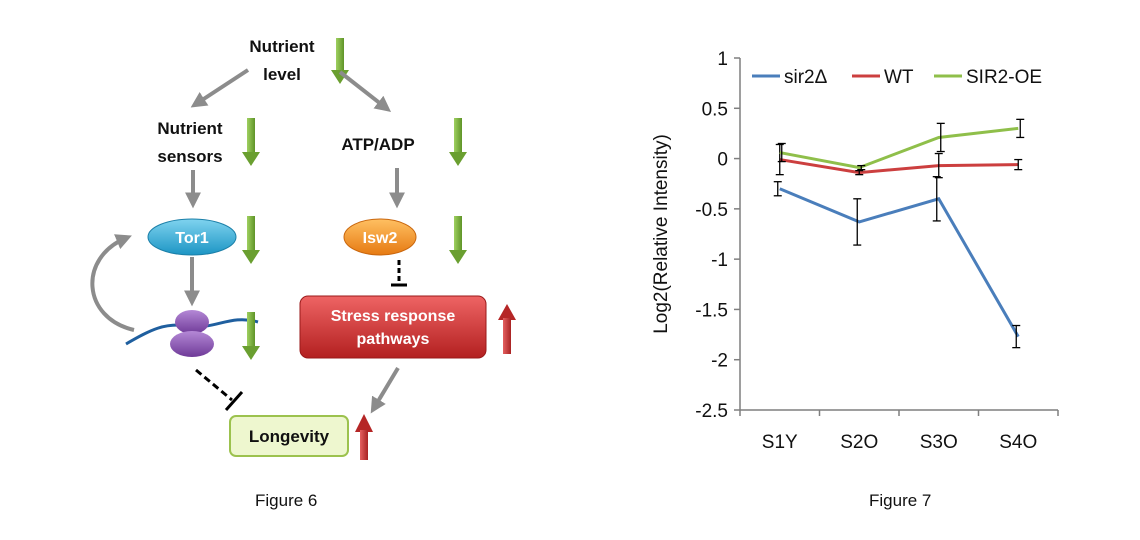 This screenshot has height=540, width=1140. I want to click on longevity-node: Longevity, so click(289, 436).